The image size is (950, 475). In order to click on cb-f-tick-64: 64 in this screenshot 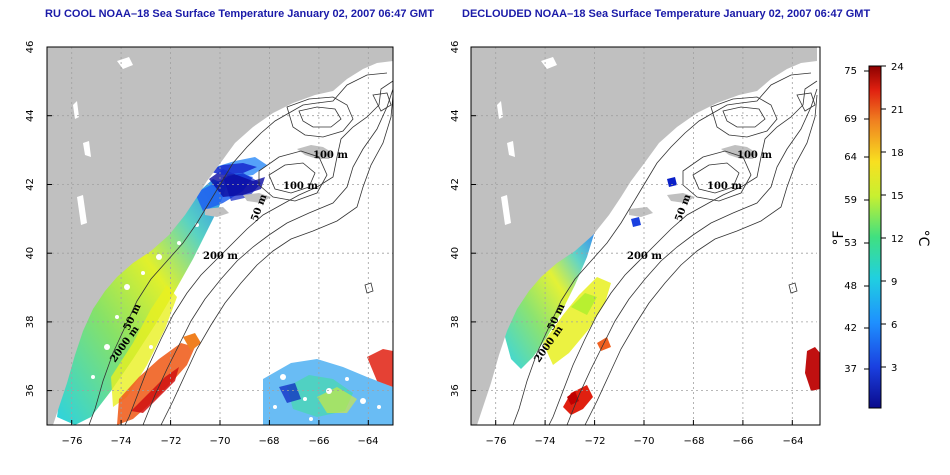, I will do `click(850, 157)`.